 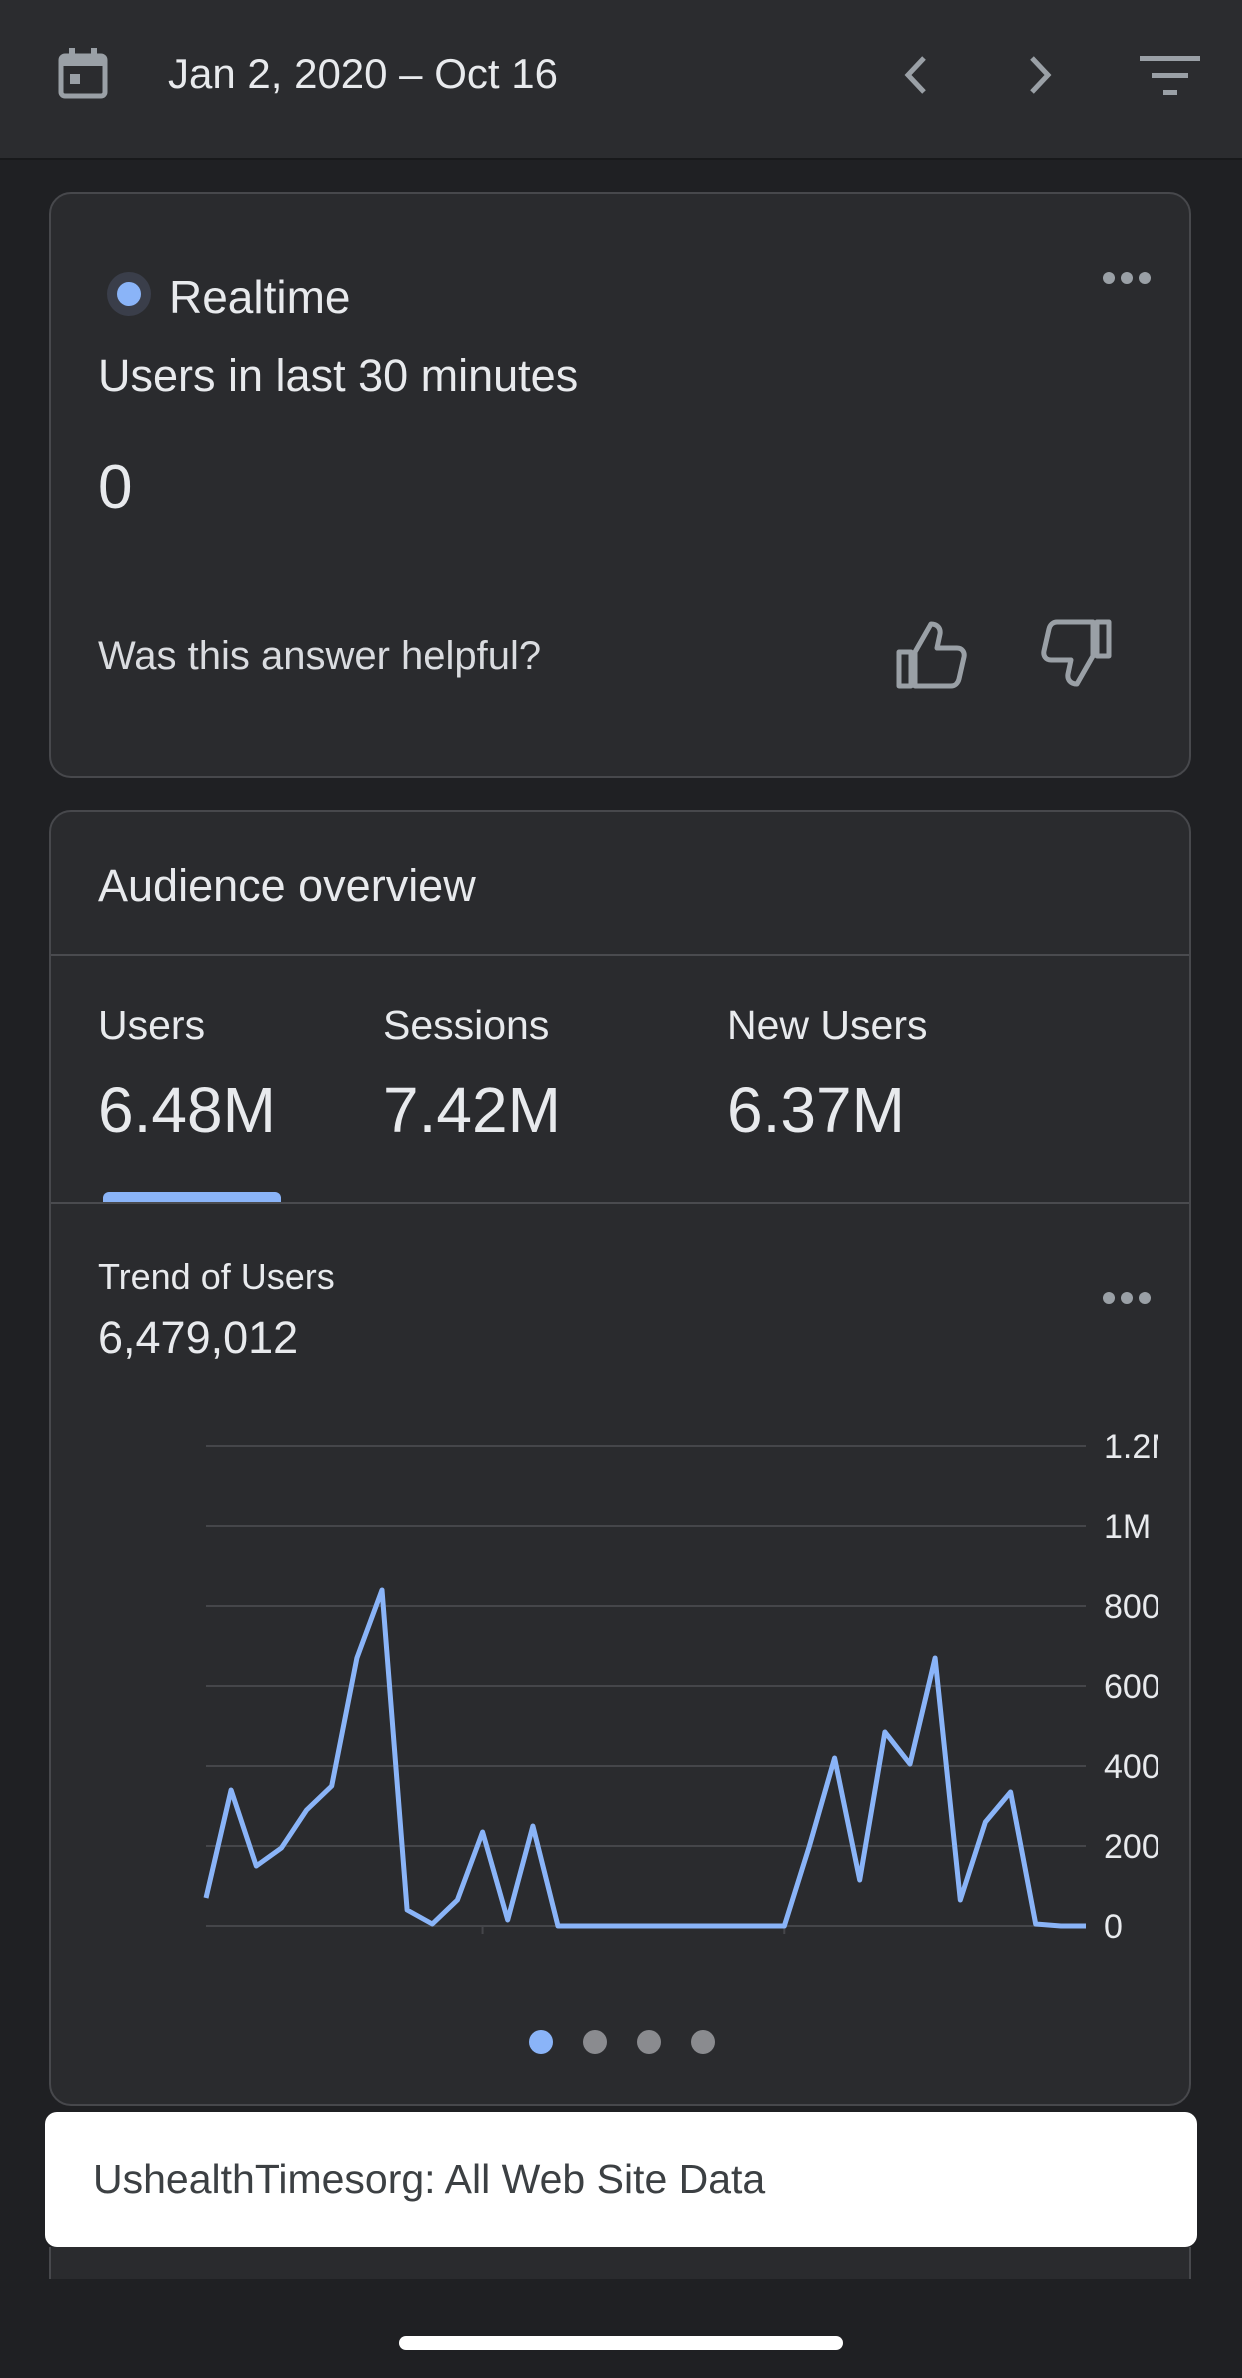 I want to click on metric-value: 6.37M, so click(x=816, y=1110).